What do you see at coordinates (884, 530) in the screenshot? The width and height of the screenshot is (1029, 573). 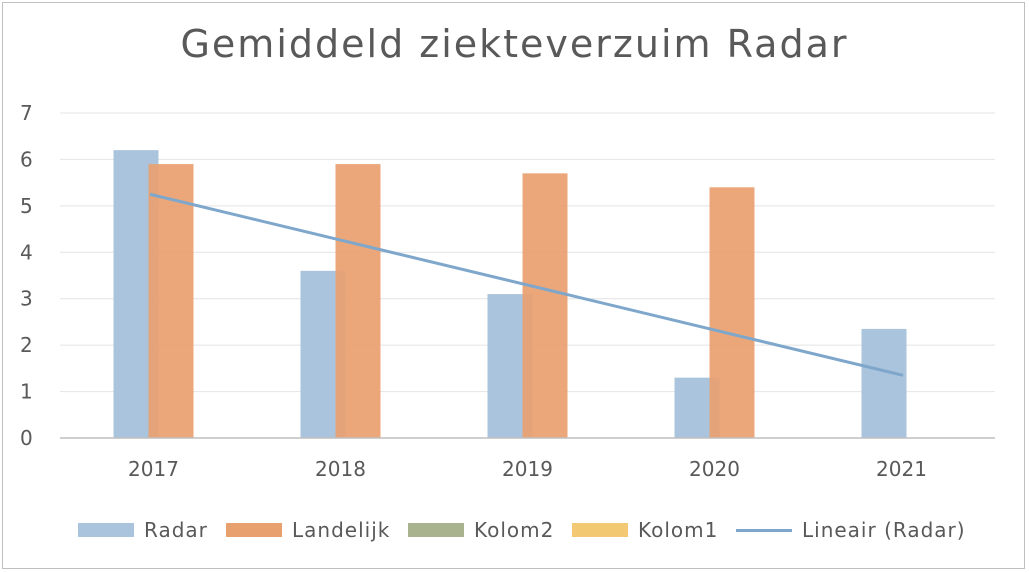 I see `legend-label-trendline: Lineair (Radar)` at bounding box center [884, 530].